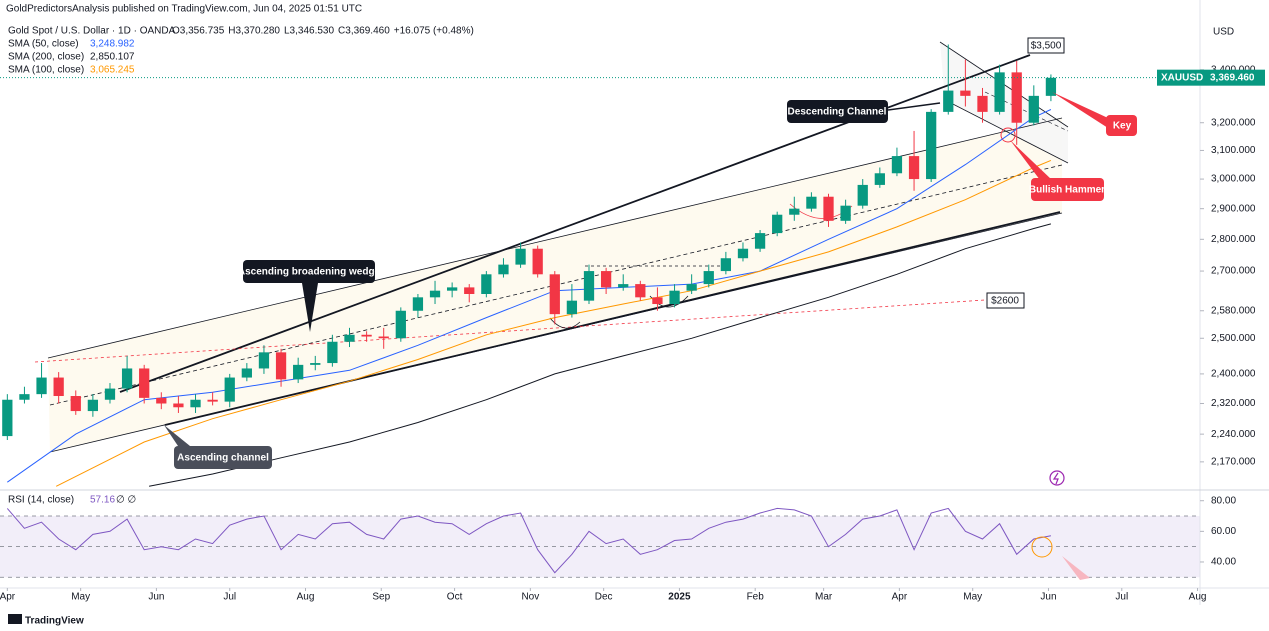 Image resolution: width=1269 pixels, height=631 pixels. Describe the element at coordinates (1233, 179) in the screenshot. I see `y-tick-label: 3,000.000` at that location.